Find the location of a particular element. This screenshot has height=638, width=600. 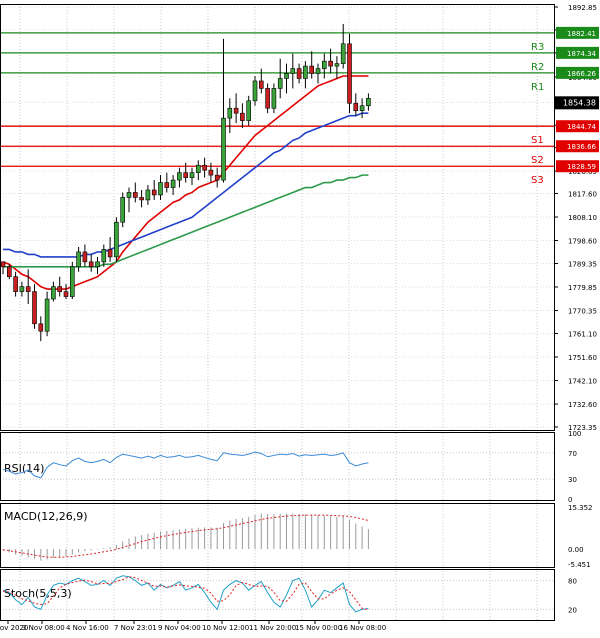

macd-tick-label: 15.352 is located at coordinates (580, 508).